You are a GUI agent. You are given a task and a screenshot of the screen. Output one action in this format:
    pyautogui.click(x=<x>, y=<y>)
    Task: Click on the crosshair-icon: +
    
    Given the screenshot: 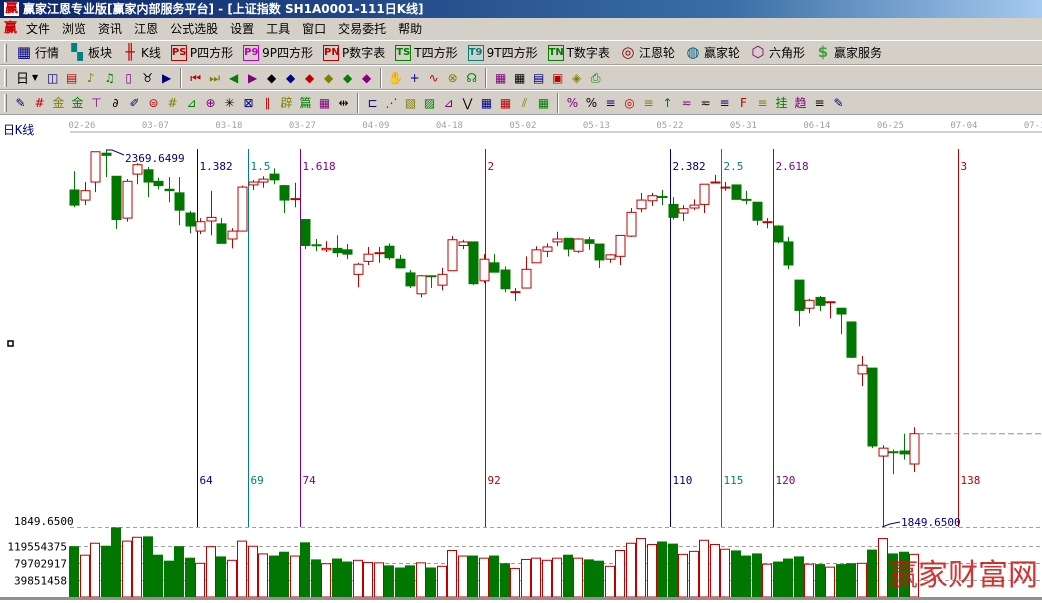 What is the action you would take?
    pyautogui.click(x=414, y=77)
    